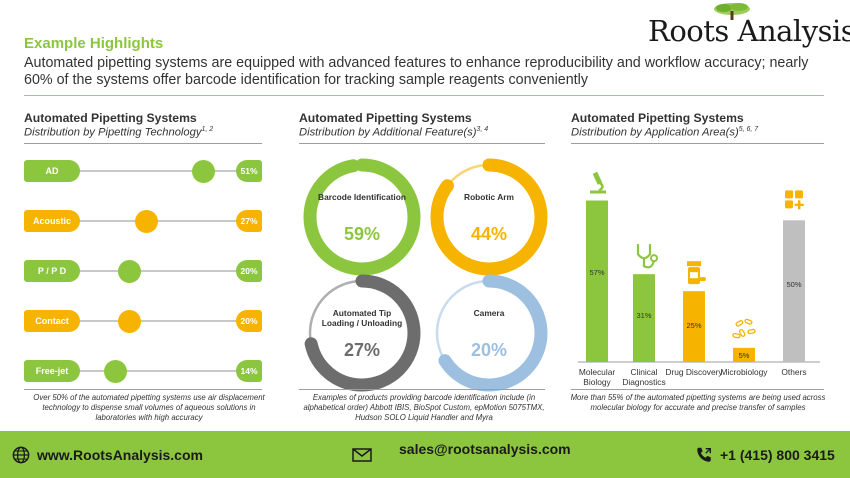 The height and width of the screenshot is (478, 850). What do you see at coordinates (647, 256) in the screenshot?
I see `stethoscope-icon` at bounding box center [647, 256].